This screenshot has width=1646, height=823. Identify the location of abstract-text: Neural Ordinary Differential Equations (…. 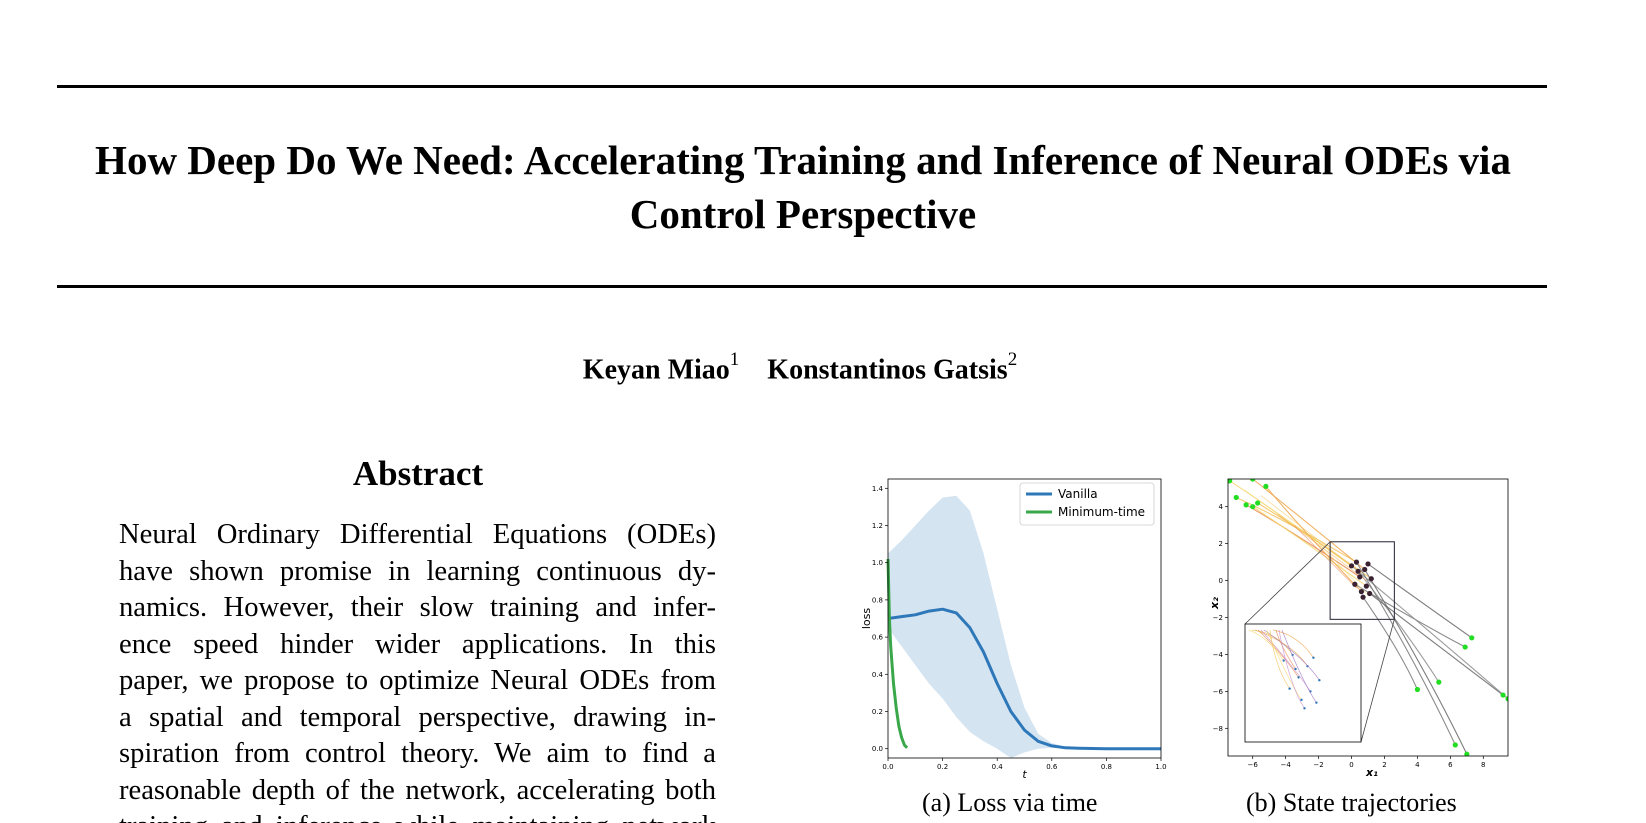
(417, 670).